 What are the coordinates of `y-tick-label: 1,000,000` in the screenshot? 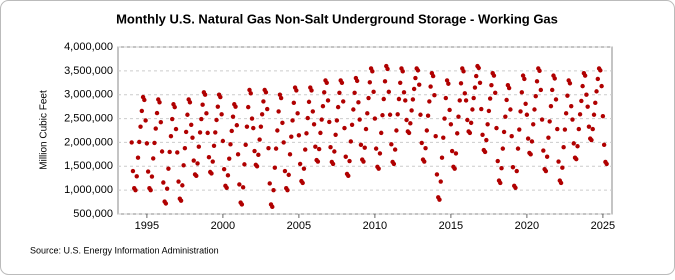 It's located at (88, 190).